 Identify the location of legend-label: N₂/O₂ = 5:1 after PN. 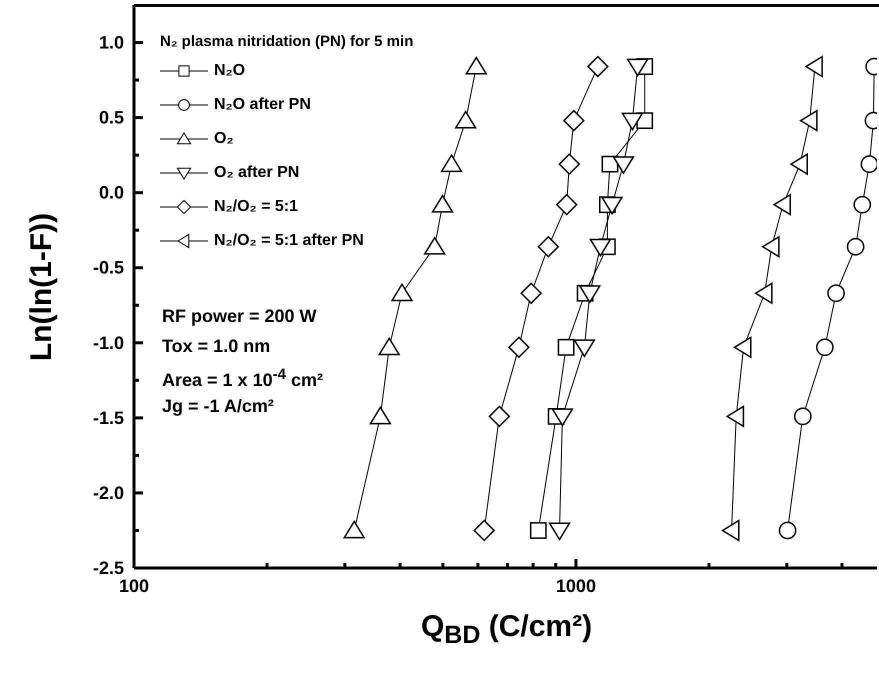
(289, 241).